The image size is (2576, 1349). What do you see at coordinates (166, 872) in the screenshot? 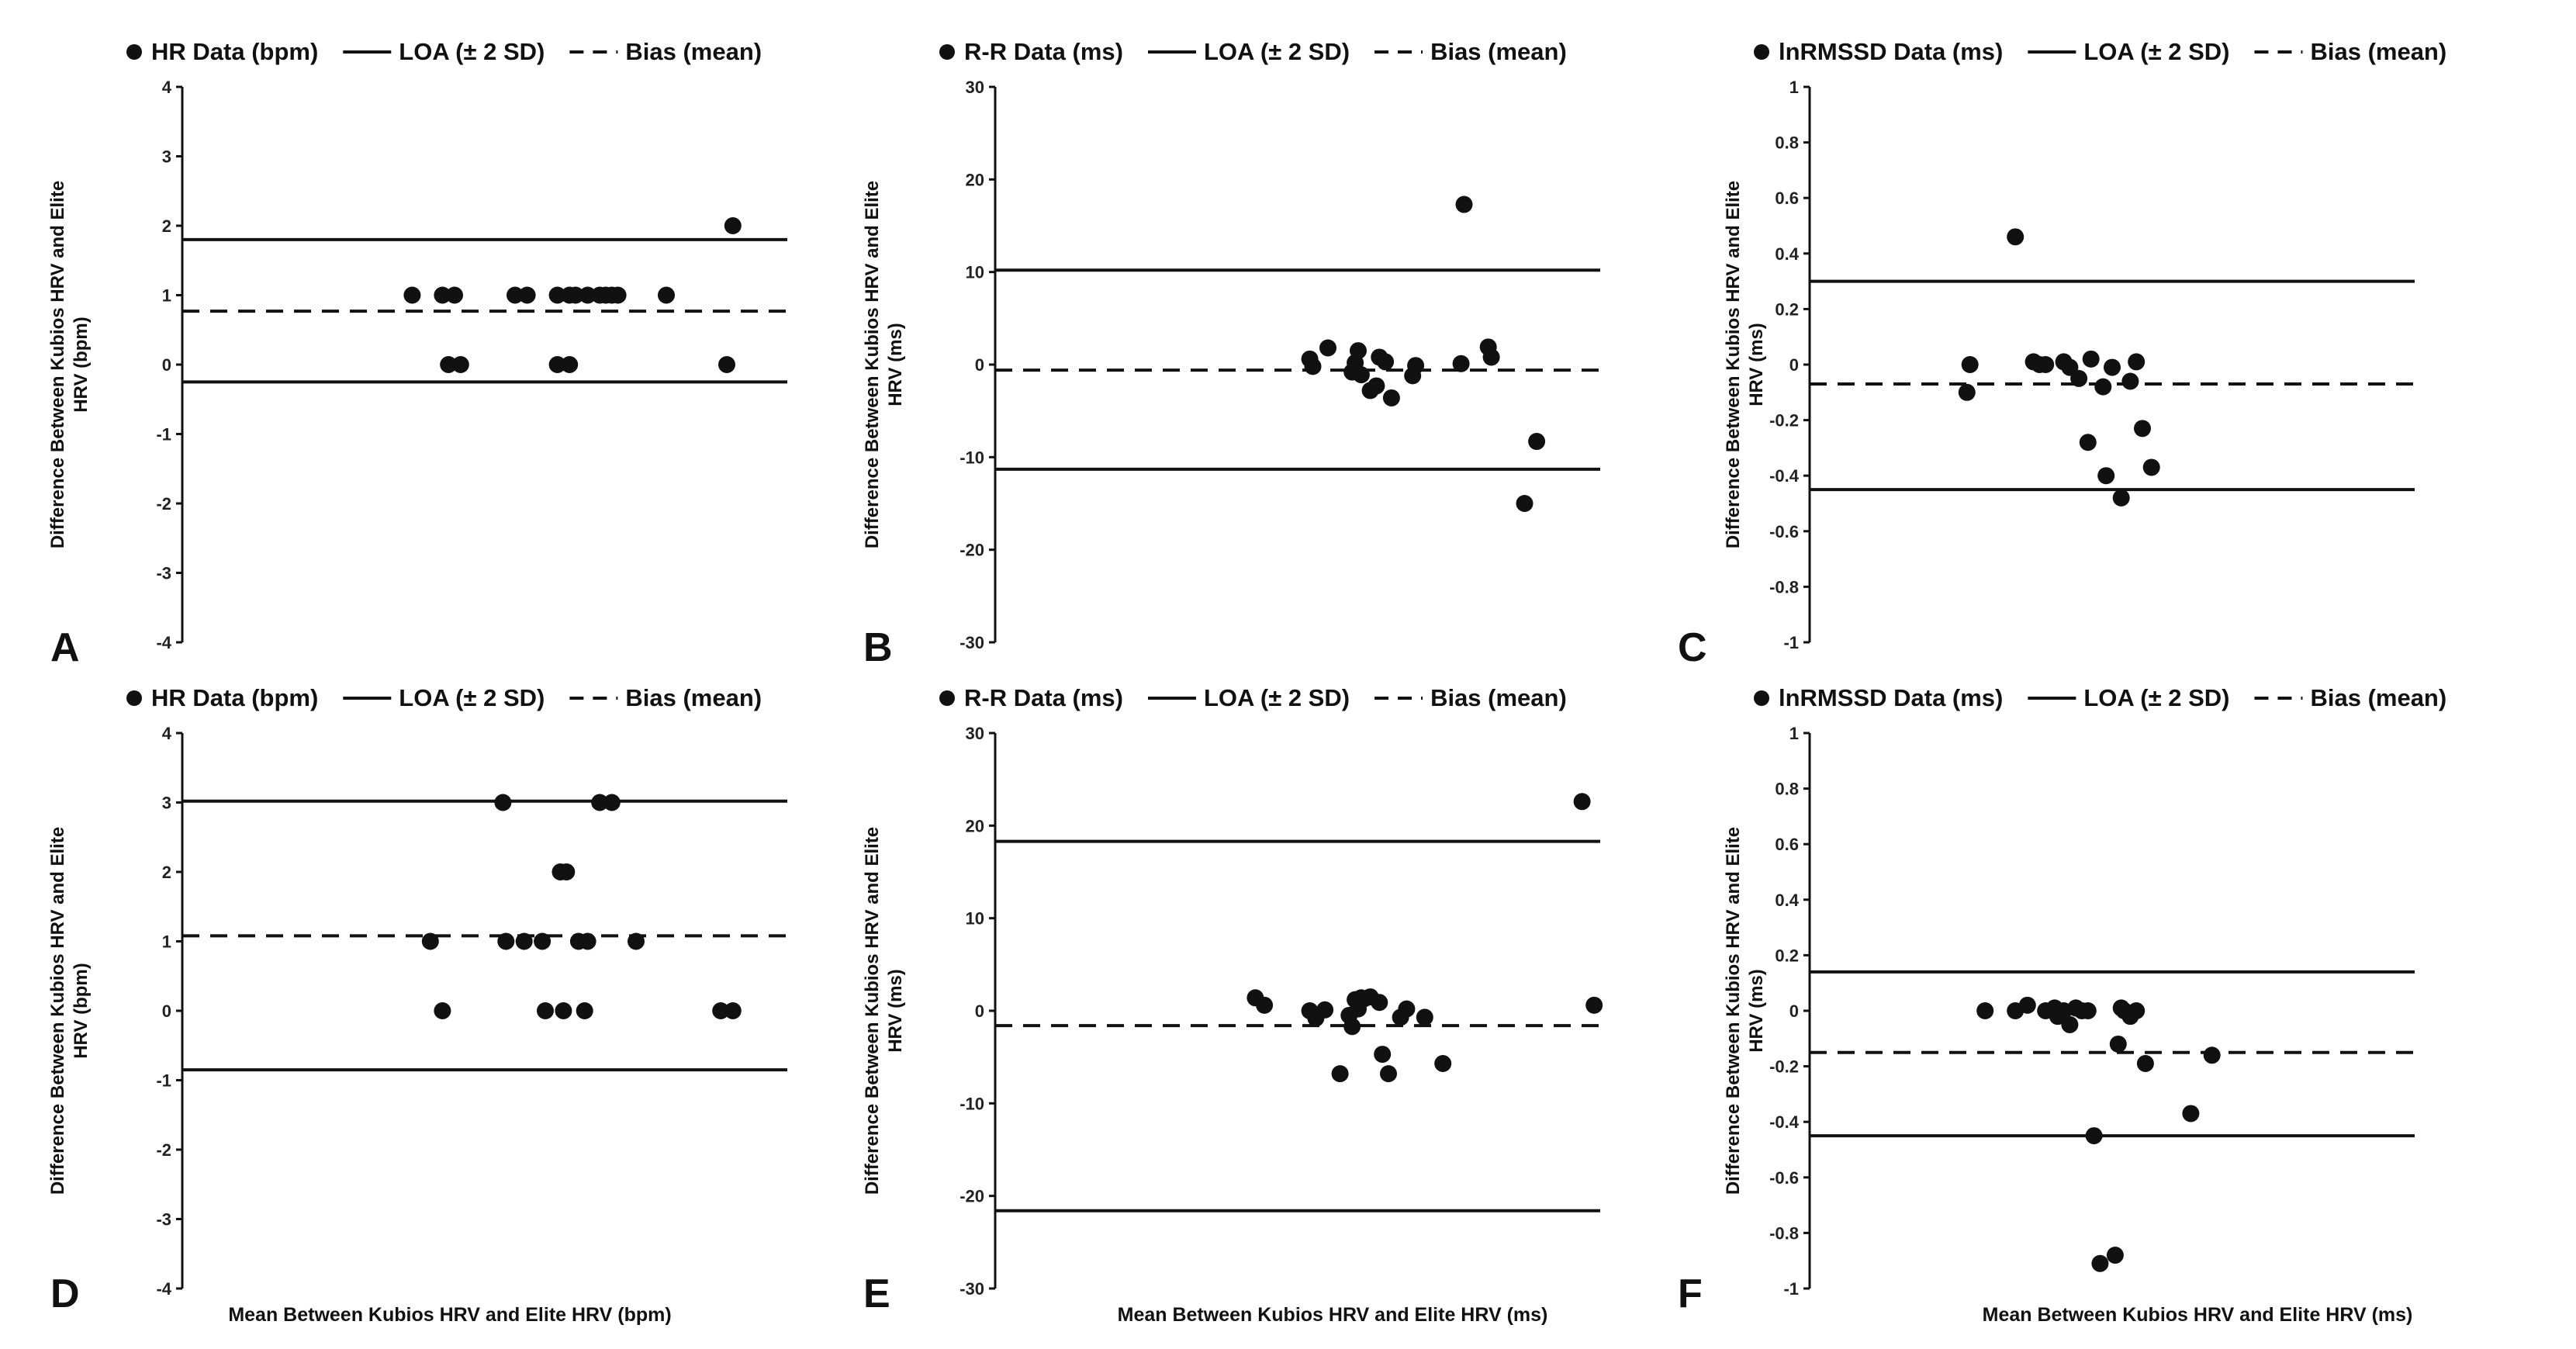
I see `panel-d-ytick-label: 2` at bounding box center [166, 872].